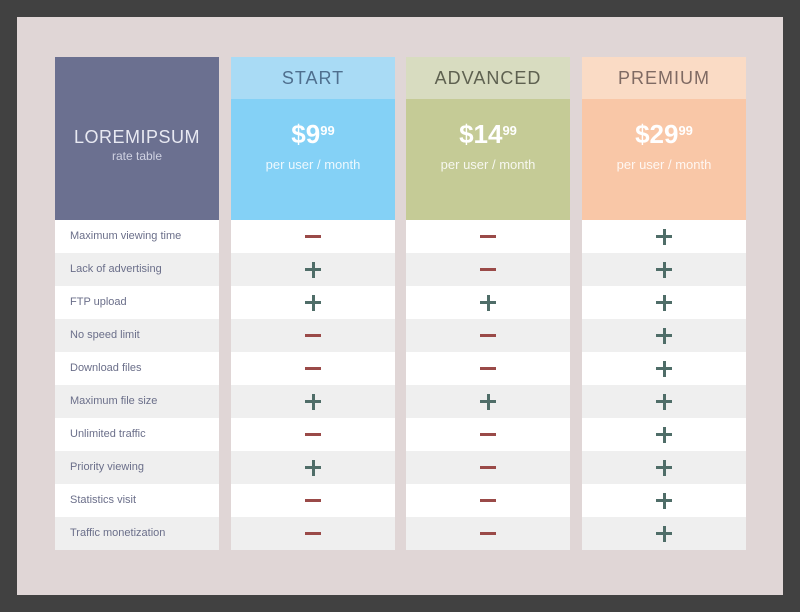 Image resolution: width=800 pixels, height=612 pixels. What do you see at coordinates (313, 134) in the screenshot?
I see `plan-price: $999` at bounding box center [313, 134].